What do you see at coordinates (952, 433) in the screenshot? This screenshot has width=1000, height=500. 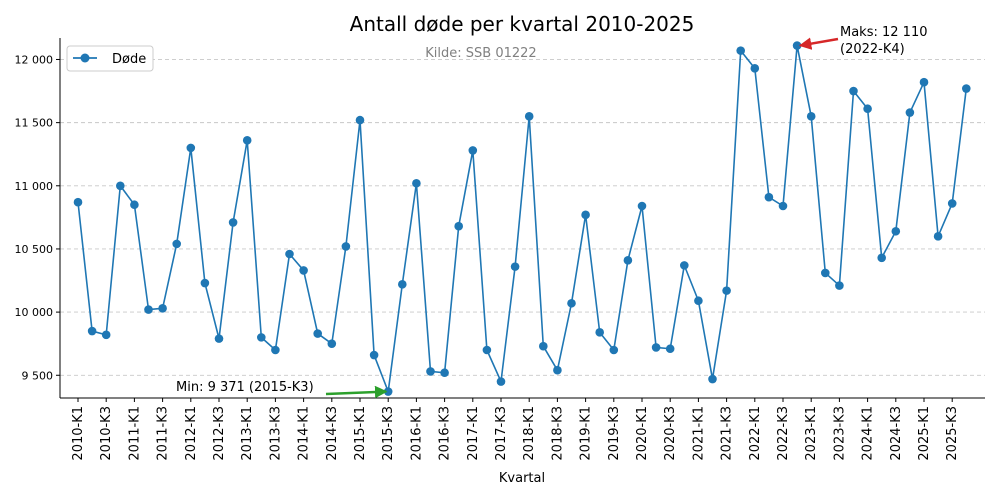 I see `x-tick-label: 2025-K3` at bounding box center [952, 433].